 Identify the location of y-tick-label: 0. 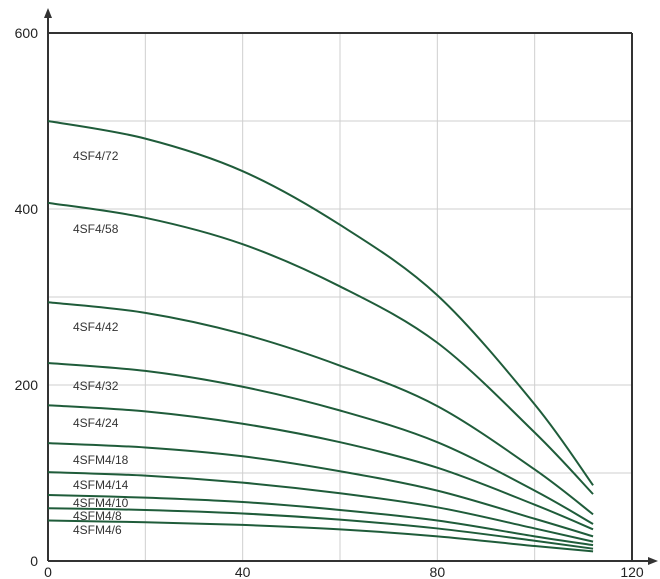
(34, 561).